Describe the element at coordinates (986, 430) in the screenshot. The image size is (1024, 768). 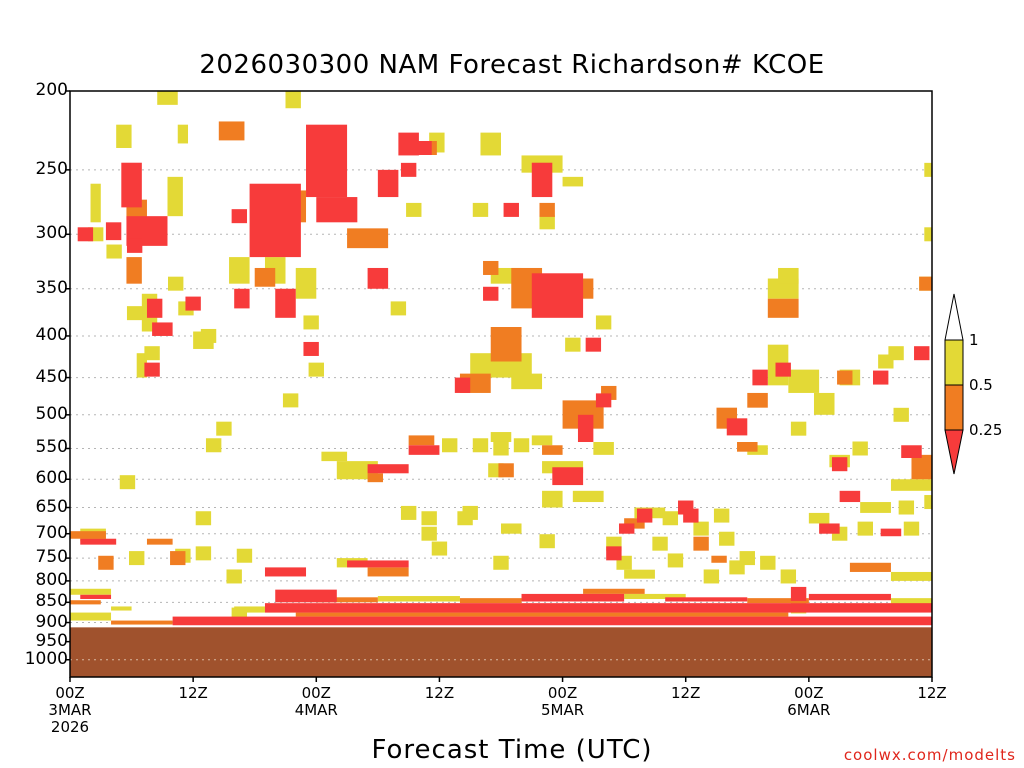
I see `legend-label-0-25: 0.25` at that location.